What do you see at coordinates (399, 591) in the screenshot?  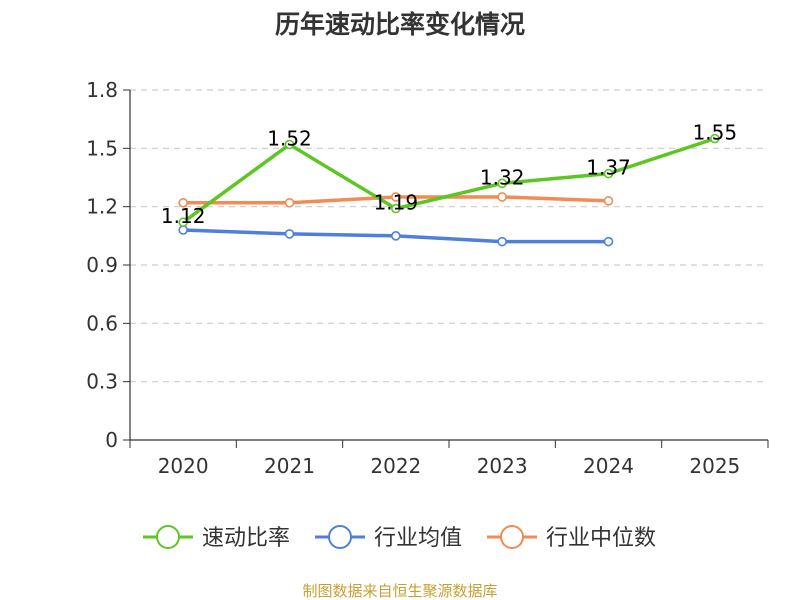 I see `source-footer: 制图数据来自恒生聚源数据库` at bounding box center [399, 591].